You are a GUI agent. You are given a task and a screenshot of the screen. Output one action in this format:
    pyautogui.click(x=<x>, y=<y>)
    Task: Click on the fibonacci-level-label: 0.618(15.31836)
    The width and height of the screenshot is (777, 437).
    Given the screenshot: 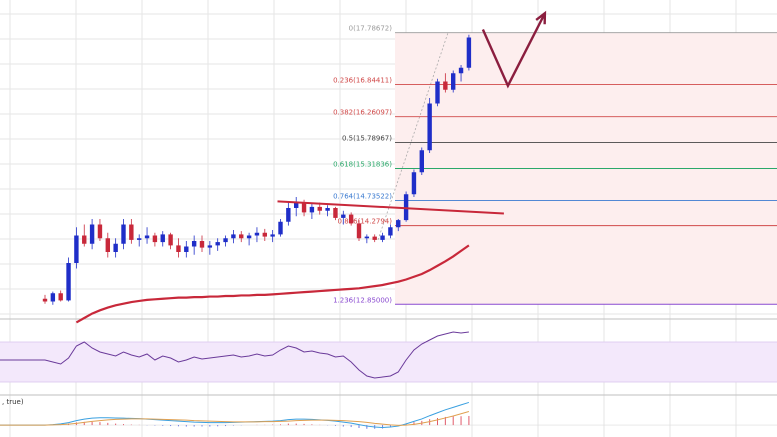 What is the action you would take?
    pyautogui.click(x=362, y=164)
    